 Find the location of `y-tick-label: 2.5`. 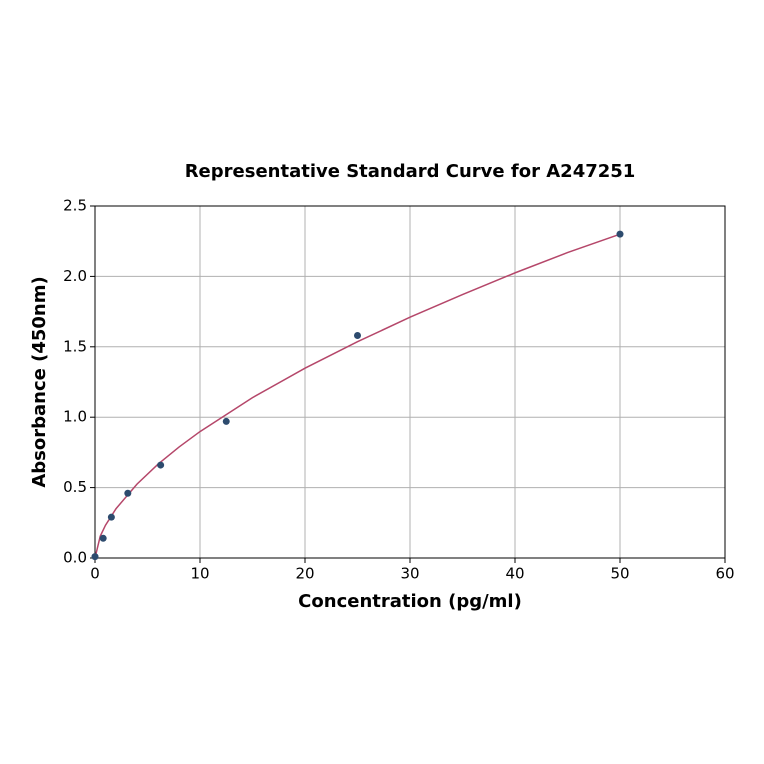

y-tick-label: 2.5 is located at coordinates (75, 206).